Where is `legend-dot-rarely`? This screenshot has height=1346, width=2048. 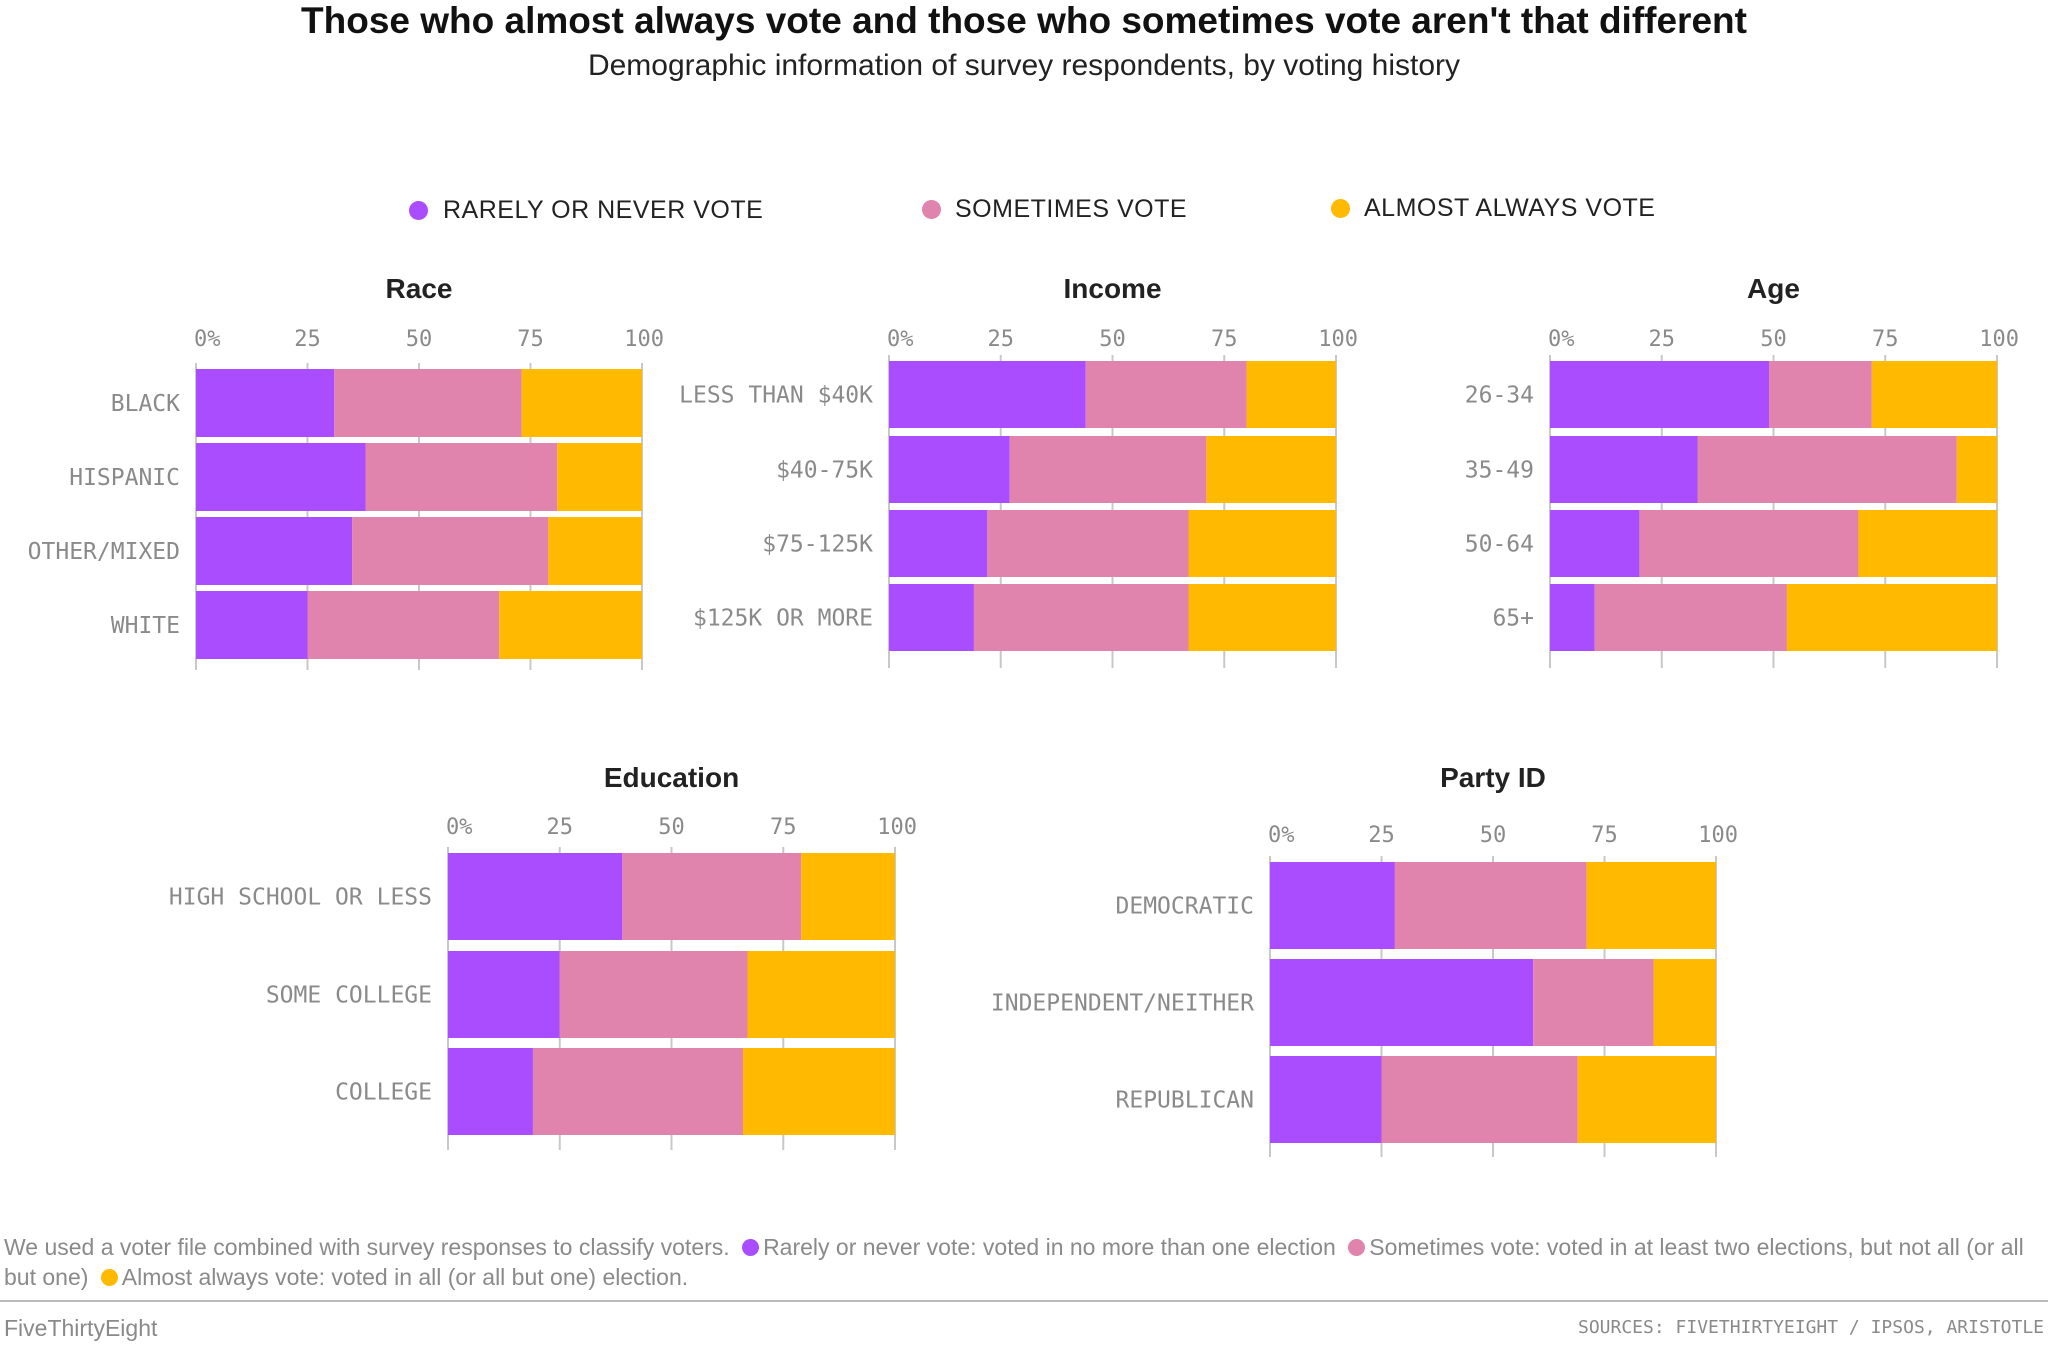
legend-dot-rarely is located at coordinates (418, 210).